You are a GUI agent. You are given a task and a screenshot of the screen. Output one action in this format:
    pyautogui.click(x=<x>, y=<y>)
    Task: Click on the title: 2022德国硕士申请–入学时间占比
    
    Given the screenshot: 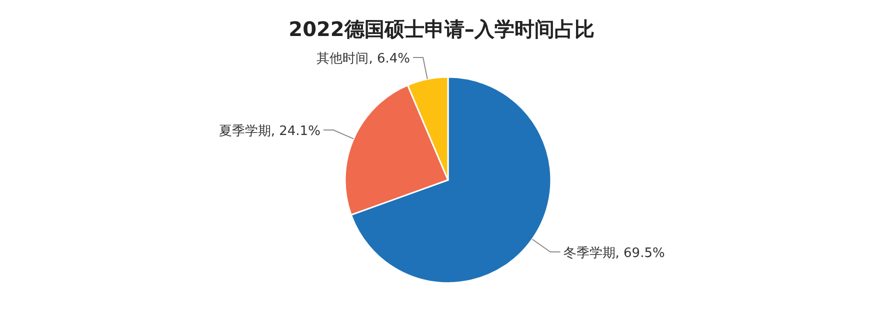 What is the action you would take?
    pyautogui.click(x=441, y=29)
    